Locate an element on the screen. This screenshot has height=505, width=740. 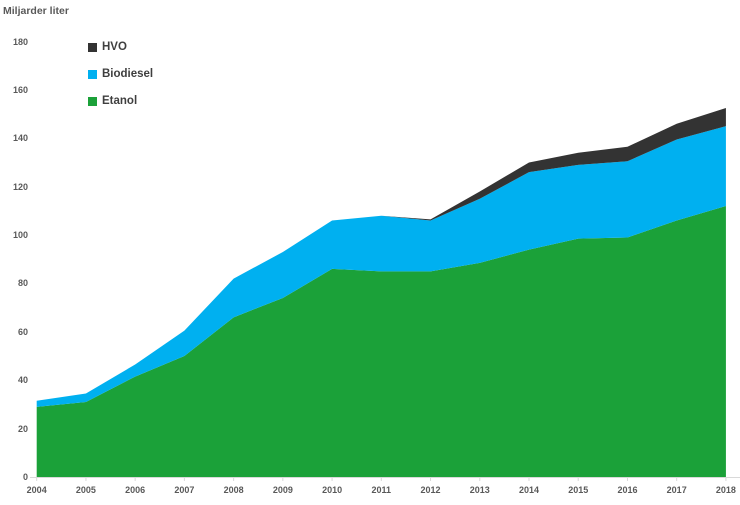
x-tick-label-2004: 2004 is located at coordinates (36, 490).